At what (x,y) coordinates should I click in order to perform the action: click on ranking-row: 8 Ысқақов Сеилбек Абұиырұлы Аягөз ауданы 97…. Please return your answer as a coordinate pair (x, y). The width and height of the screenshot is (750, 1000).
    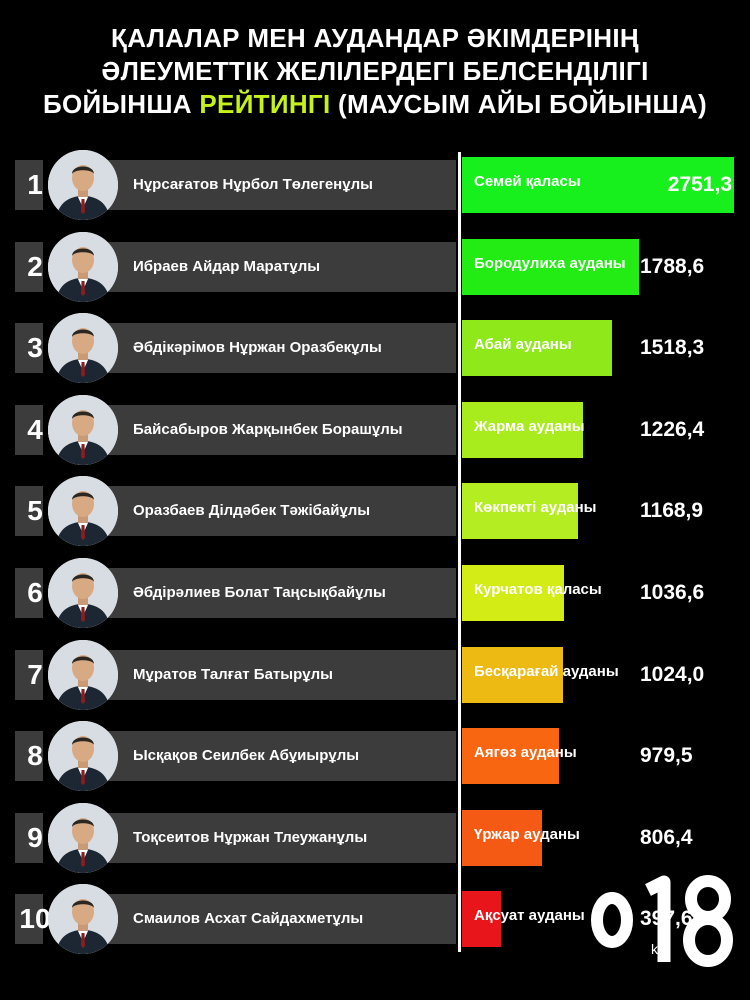
    Looking at the image, I should click on (375, 756).